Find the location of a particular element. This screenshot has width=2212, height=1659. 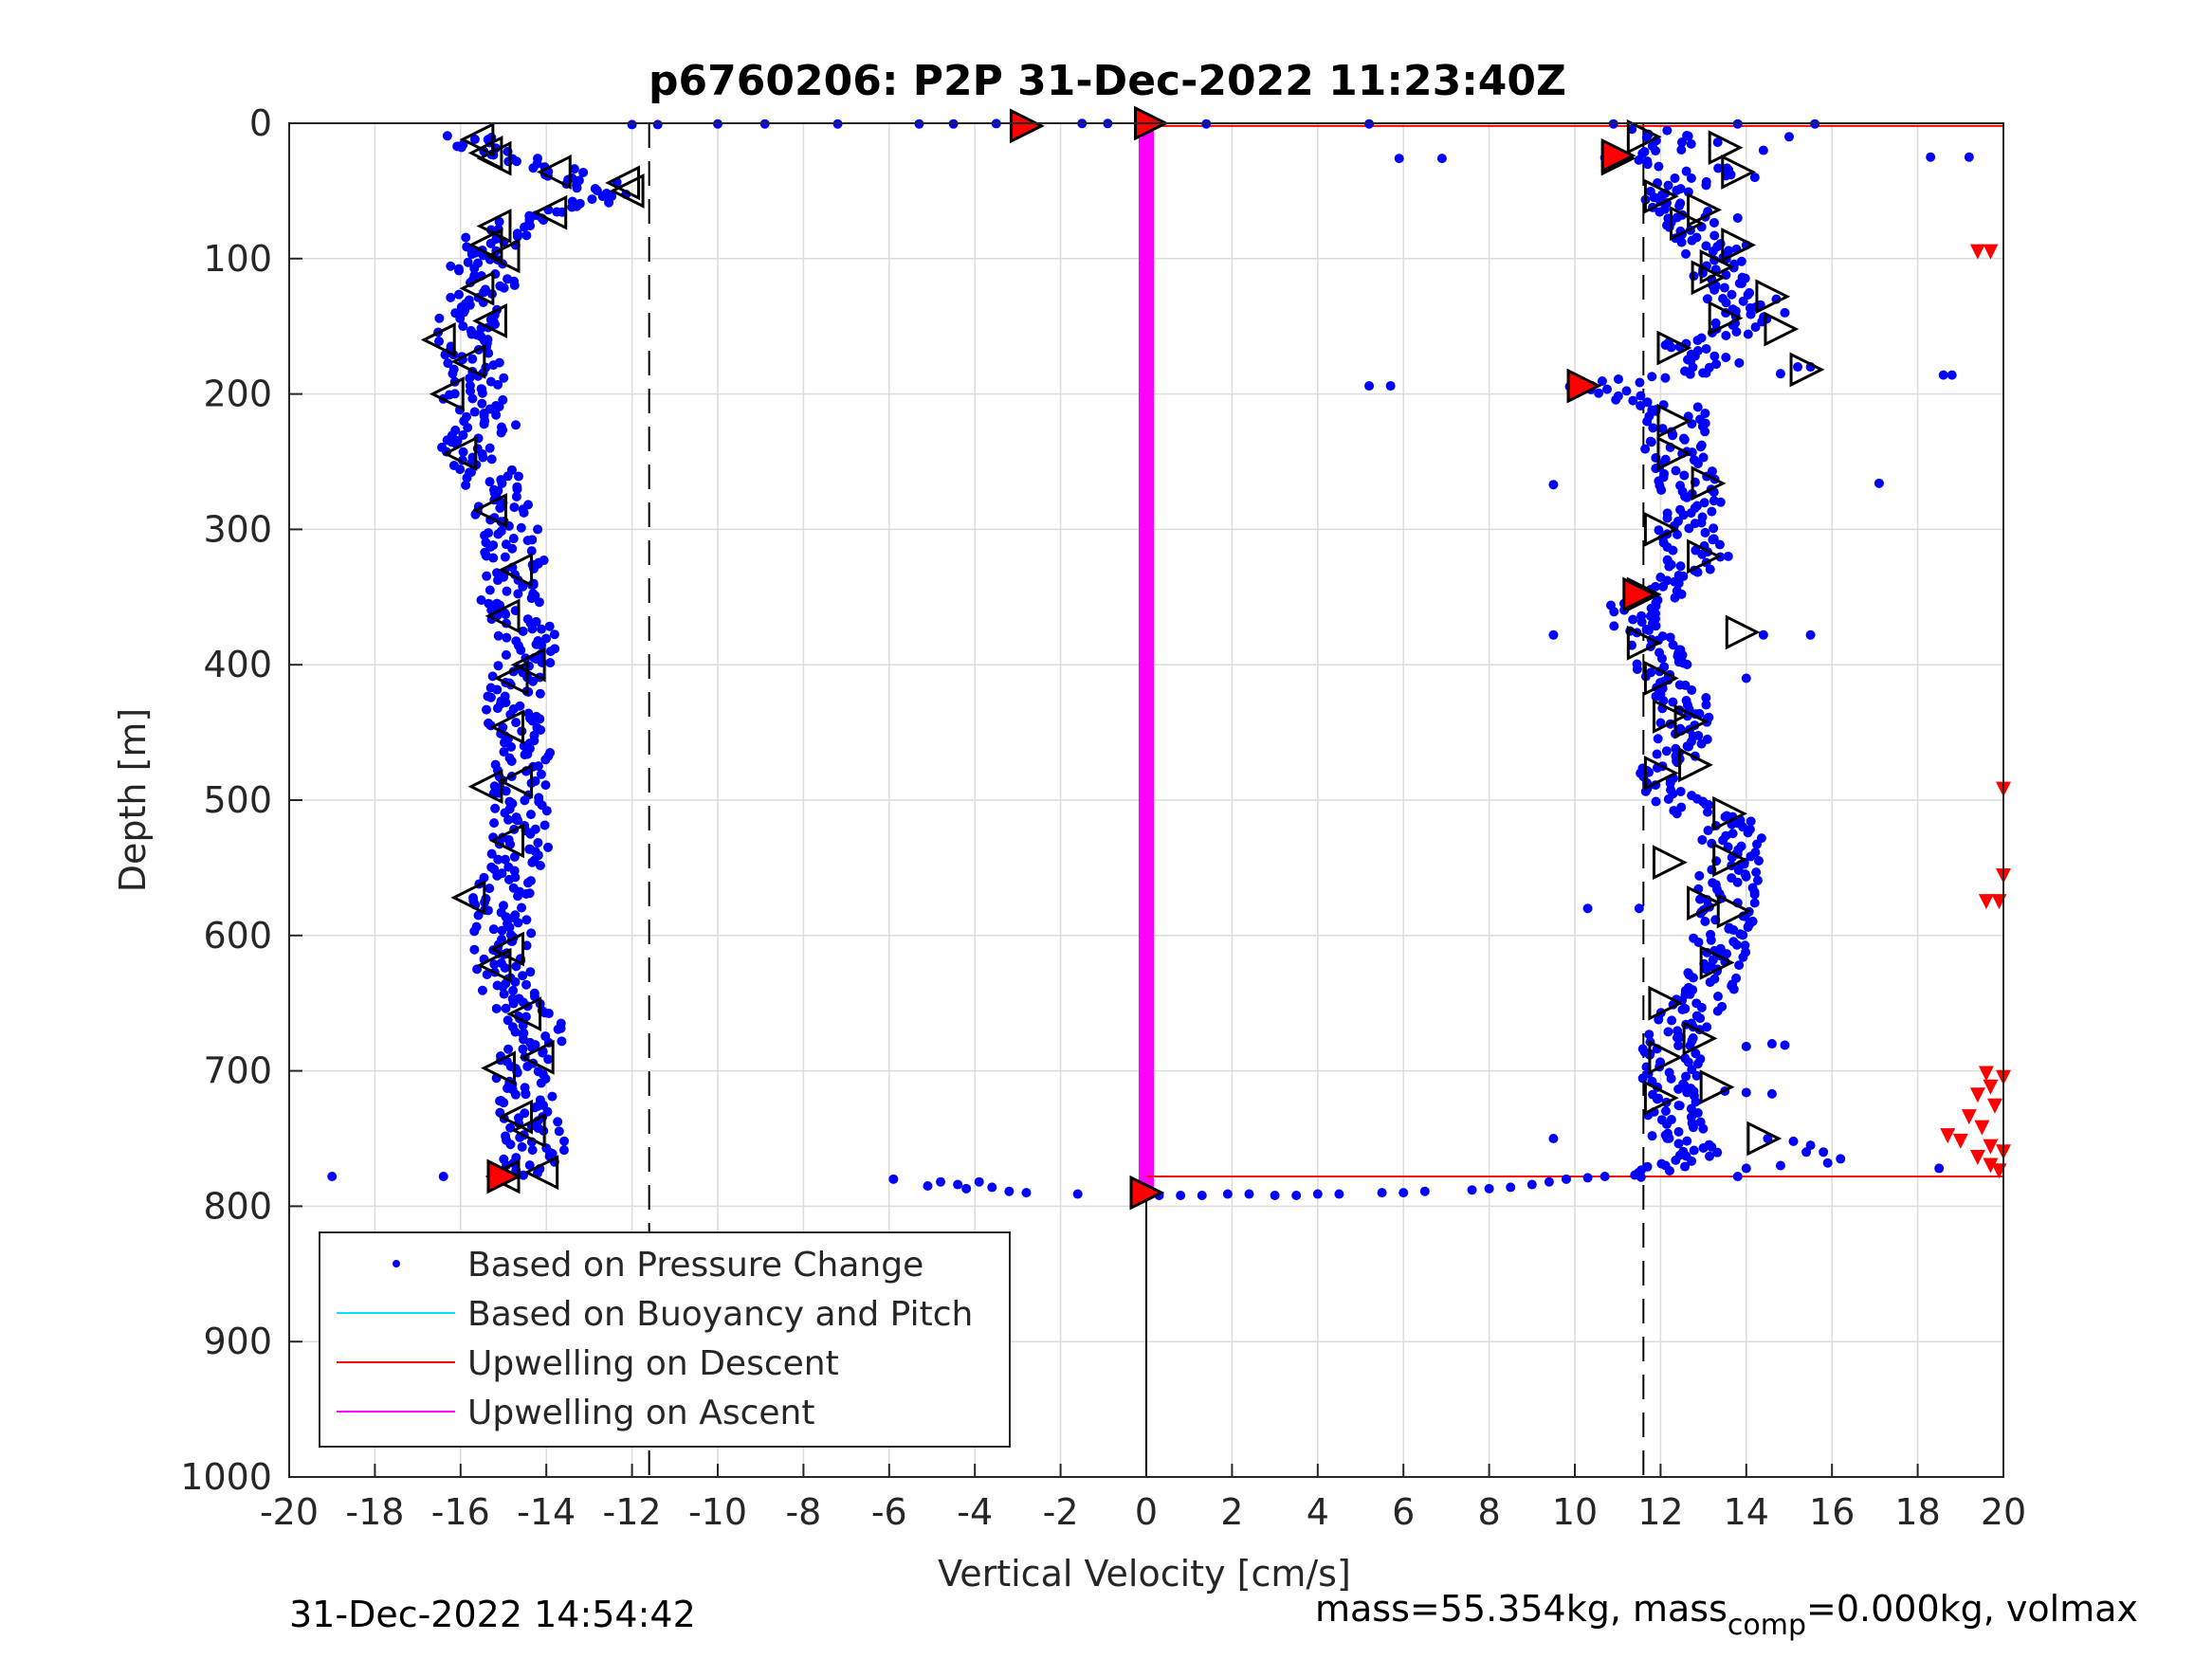

upwelling-descent-marker is located at coordinates (1991, 1087).